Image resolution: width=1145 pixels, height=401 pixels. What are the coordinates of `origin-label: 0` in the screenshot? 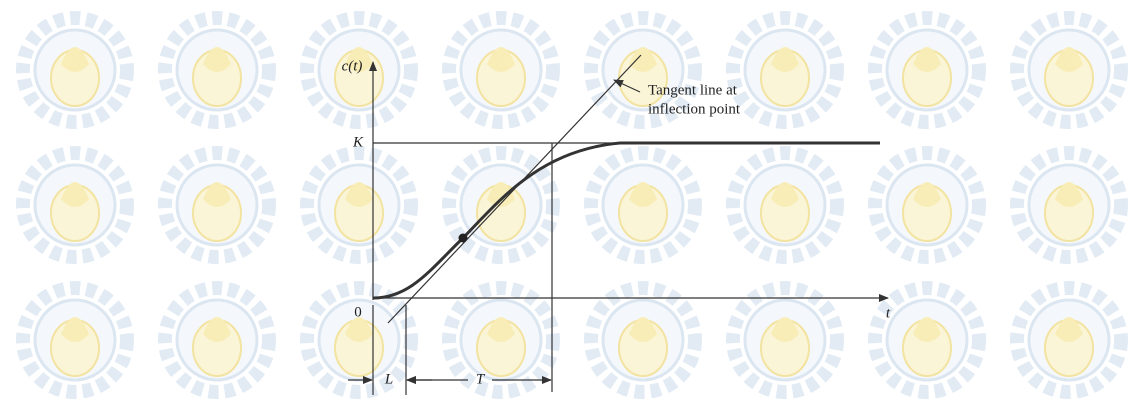 It's located at (358, 312).